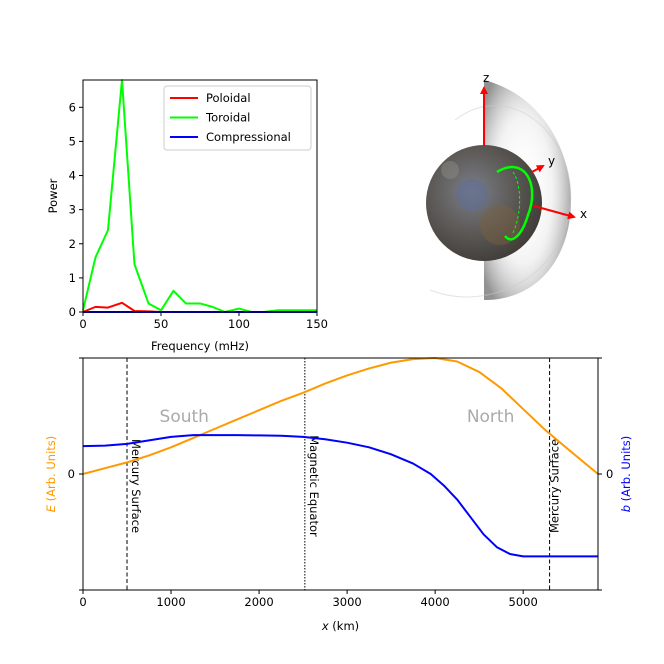  What do you see at coordinates (71, 474) in the screenshot?
I see `left-y-tick-label: 0` at bounding box center [71, 474].